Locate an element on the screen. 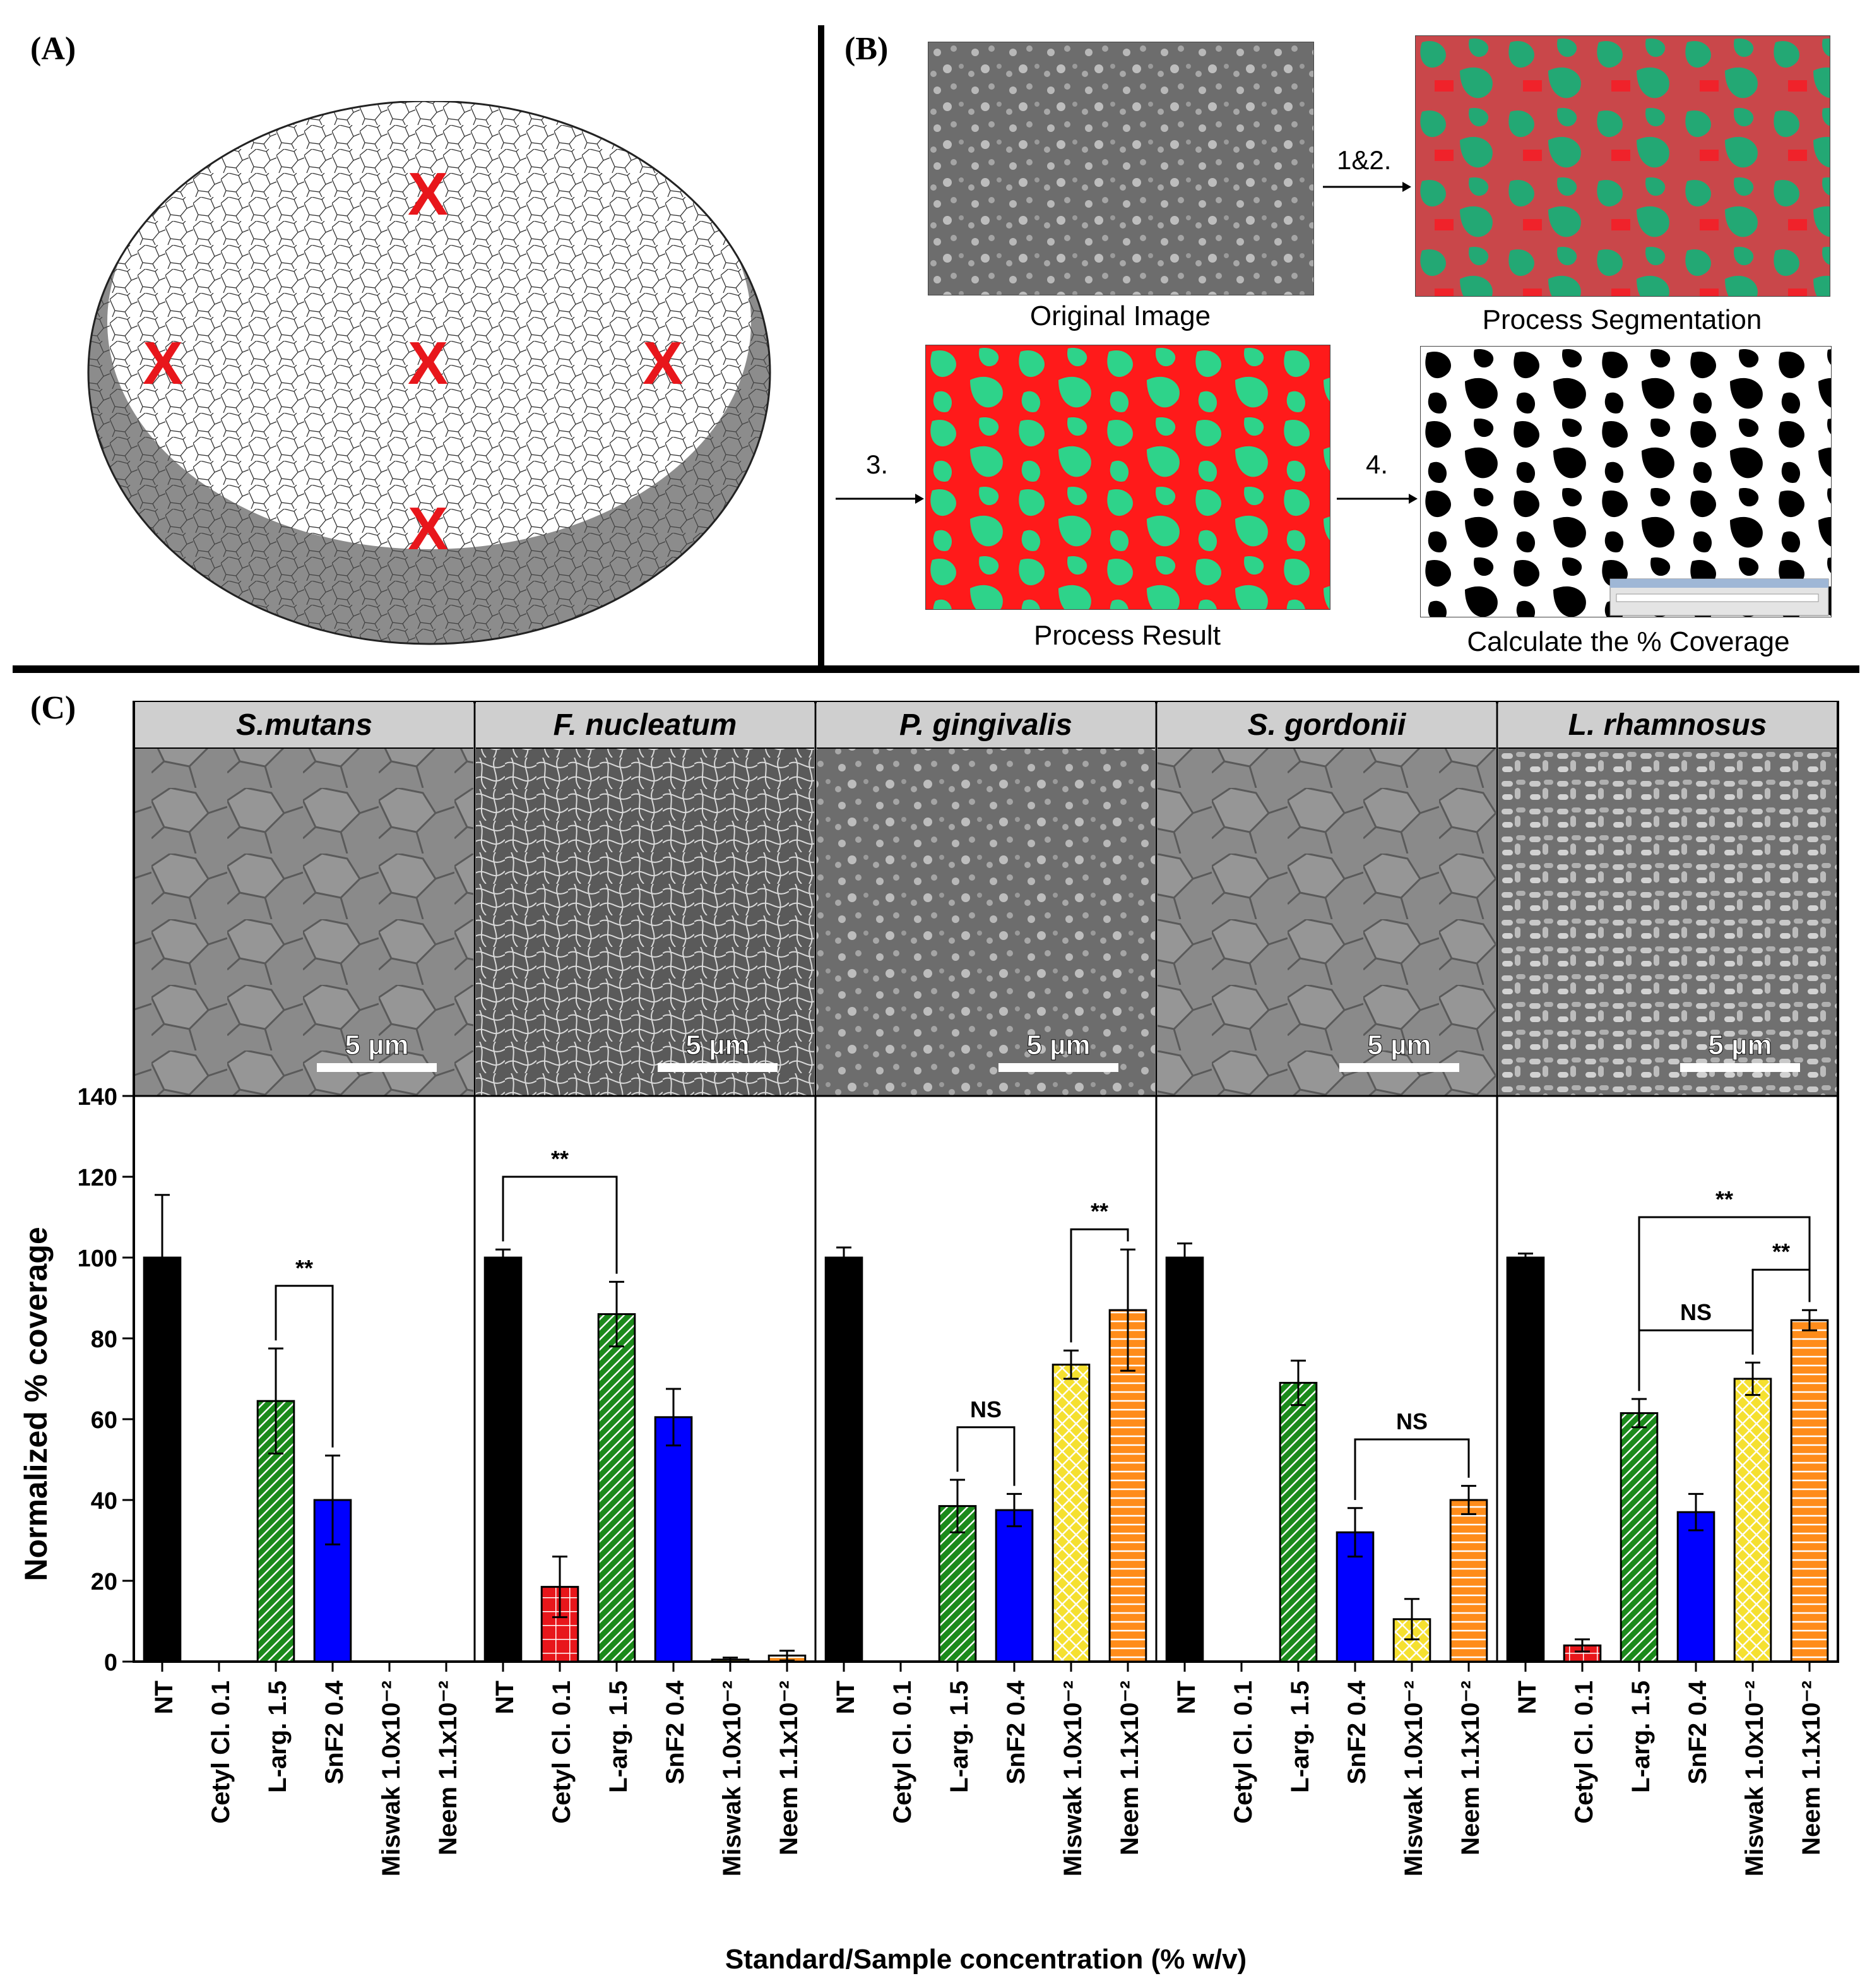 Image resolution: width=1872 pixels, height=1988 pixels. panel-divider-vertical is located at coordinates (821, 347).